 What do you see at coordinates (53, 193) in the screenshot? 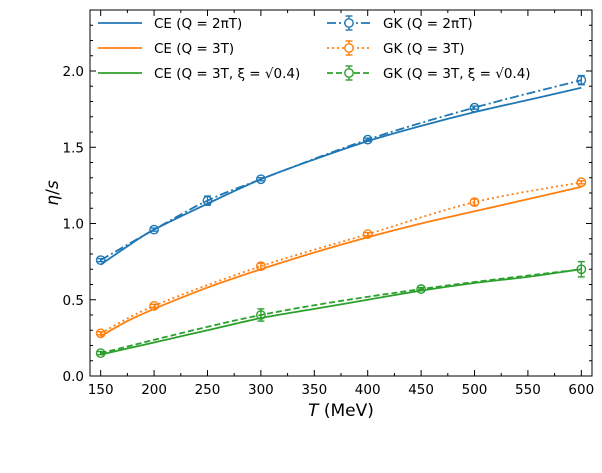
I see `y-axis-label: η/s` at bounding box center [53, 193].